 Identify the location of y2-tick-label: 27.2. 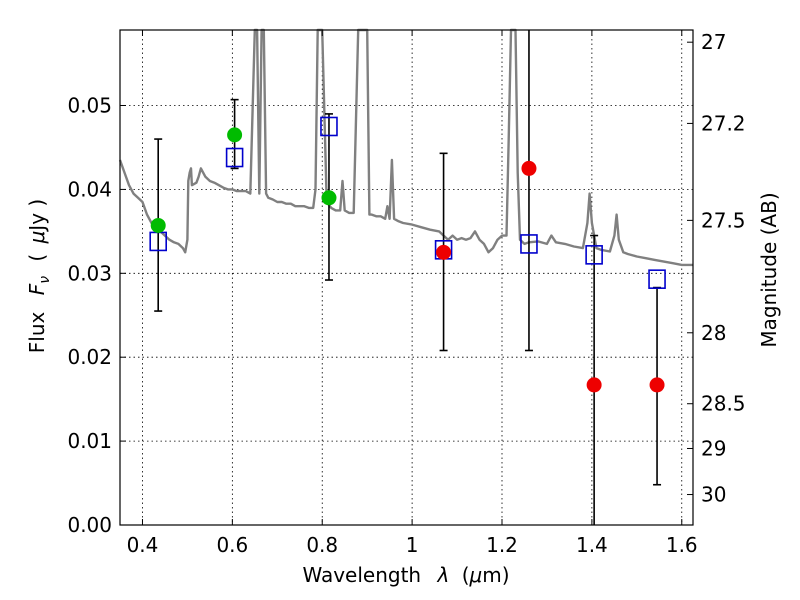
(723, 123).